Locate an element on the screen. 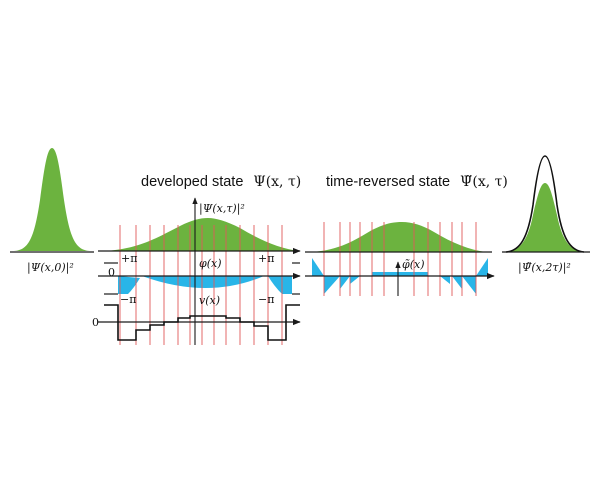 This screenshot has height=500, width=600. developed-state-panel: developed state Ψ(x, τ) is located at coordinates (196, 259).